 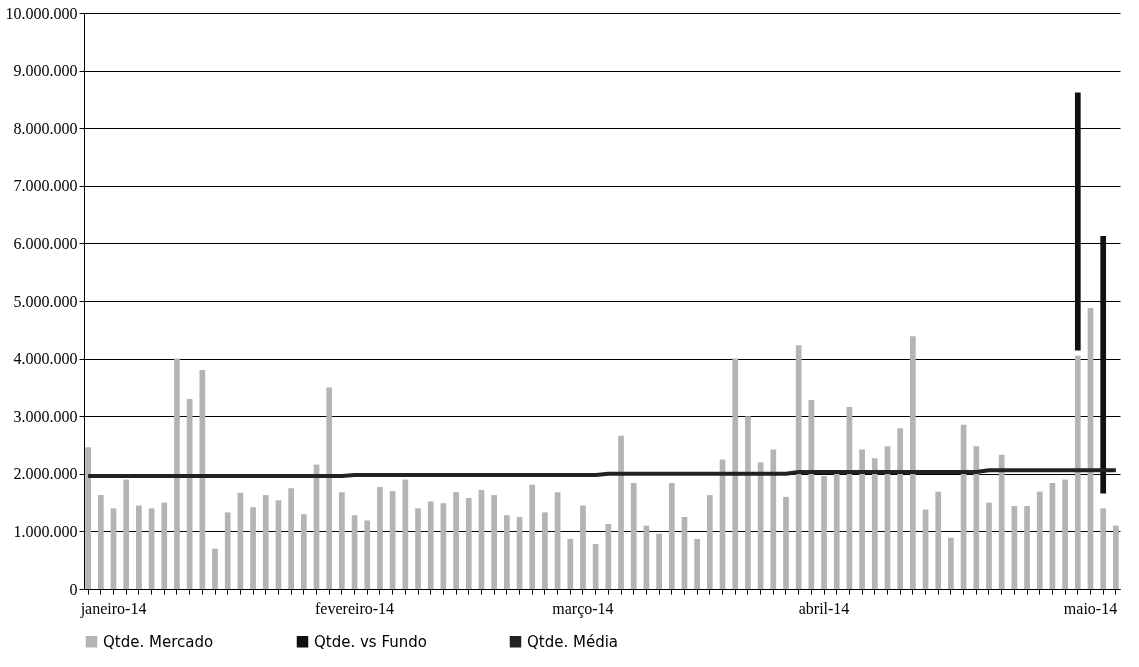 I want to click on legend-label: Qtde. vs Fundo, so click(x=370, y=641).